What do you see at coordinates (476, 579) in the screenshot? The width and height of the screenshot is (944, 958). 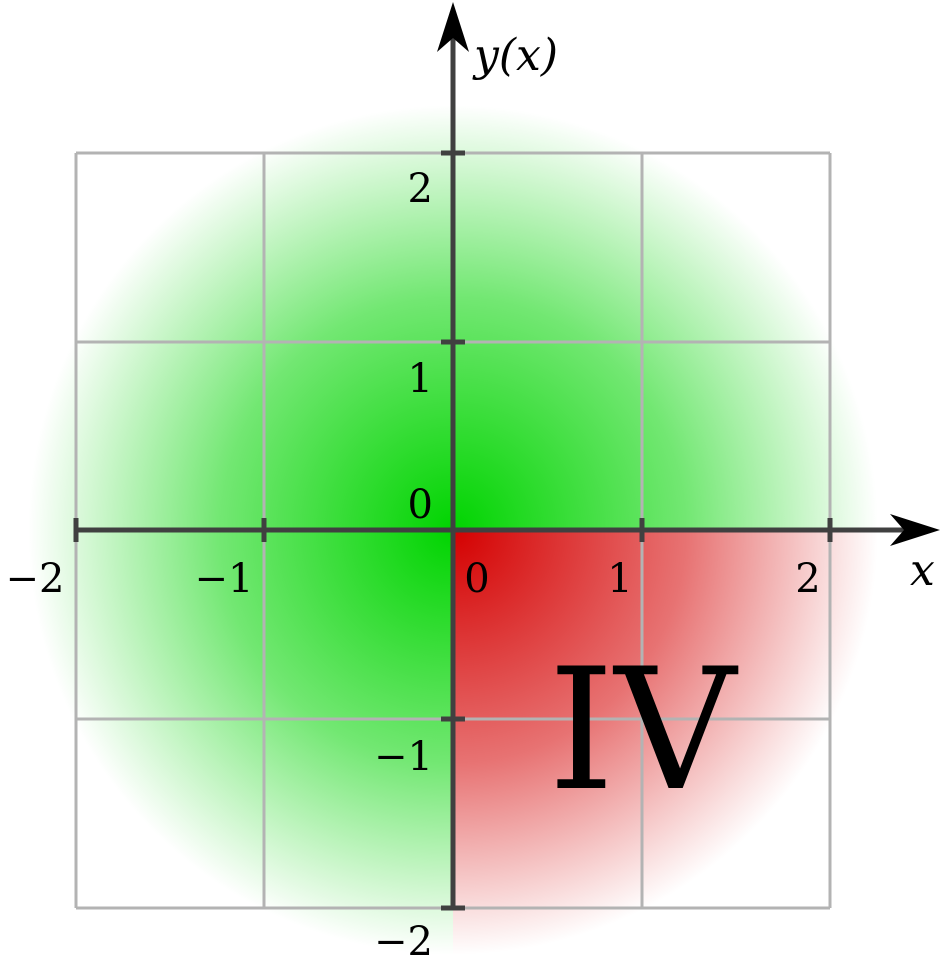 I see `x-tick-label-0: 0` at bounding box center [476, 579].